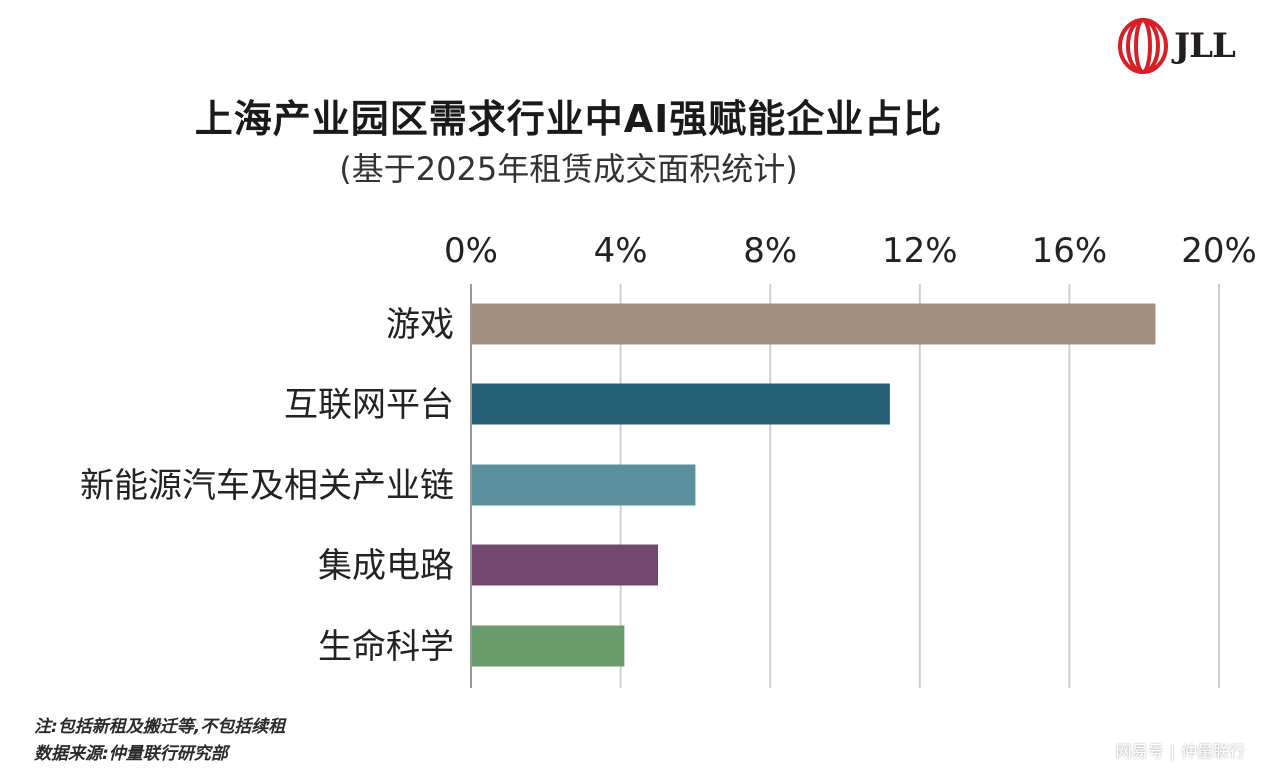 This screenshot has width=1267, height=771. What do you see at coordinates (568, 169) in the screenshot?
I see `chart-subtitle: (基于2025年租赁成交面积统计)` at bounding box center [568, 169].